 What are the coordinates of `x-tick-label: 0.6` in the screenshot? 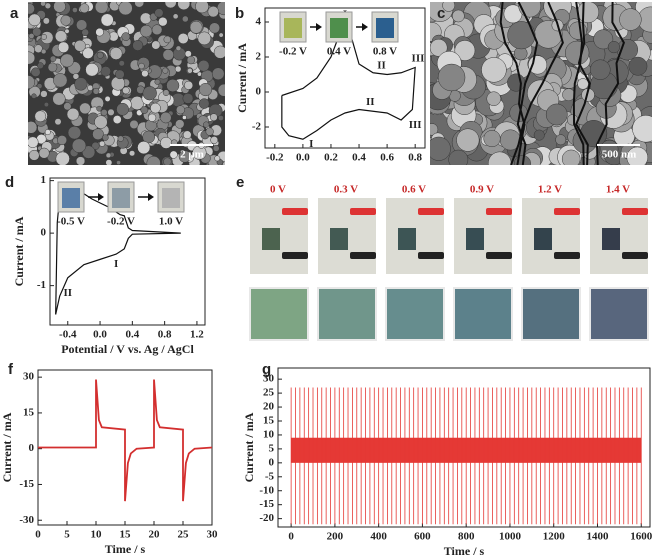 It's located at (387, 158).